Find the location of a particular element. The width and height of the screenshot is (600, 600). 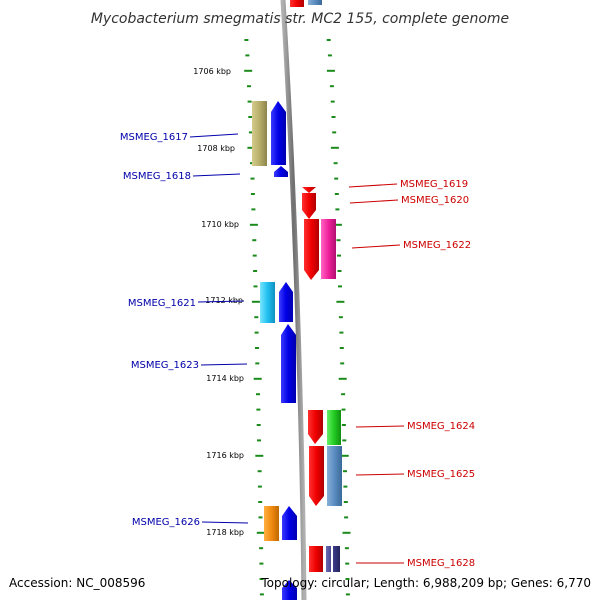

gene-msmeg-1622-arrow is located at coordinates (311, 249).